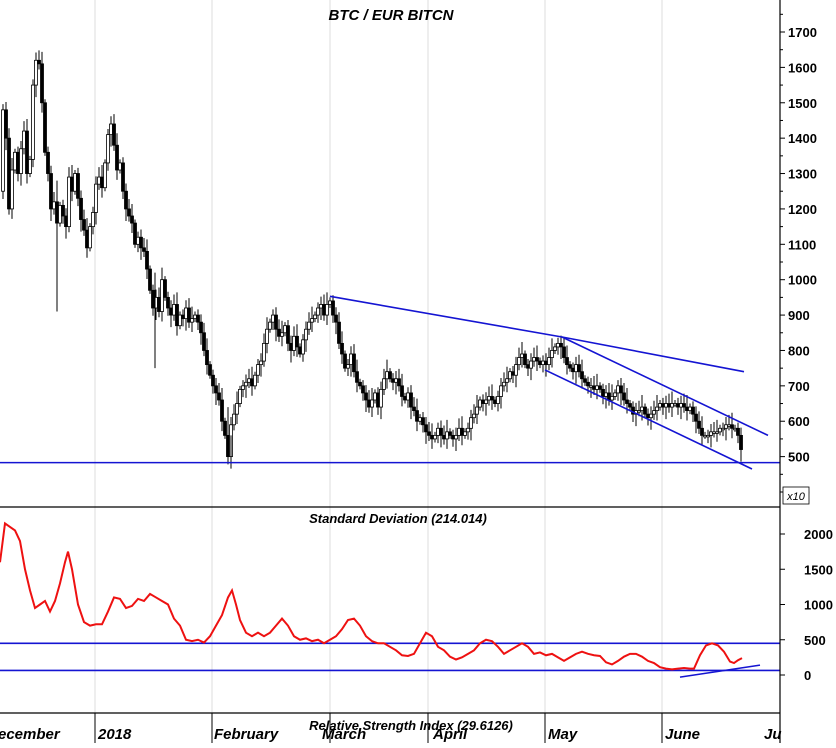  Describe the element at coordinates (537, 334) in the screenshot. I see `trendline-upper-resistance` at that location.